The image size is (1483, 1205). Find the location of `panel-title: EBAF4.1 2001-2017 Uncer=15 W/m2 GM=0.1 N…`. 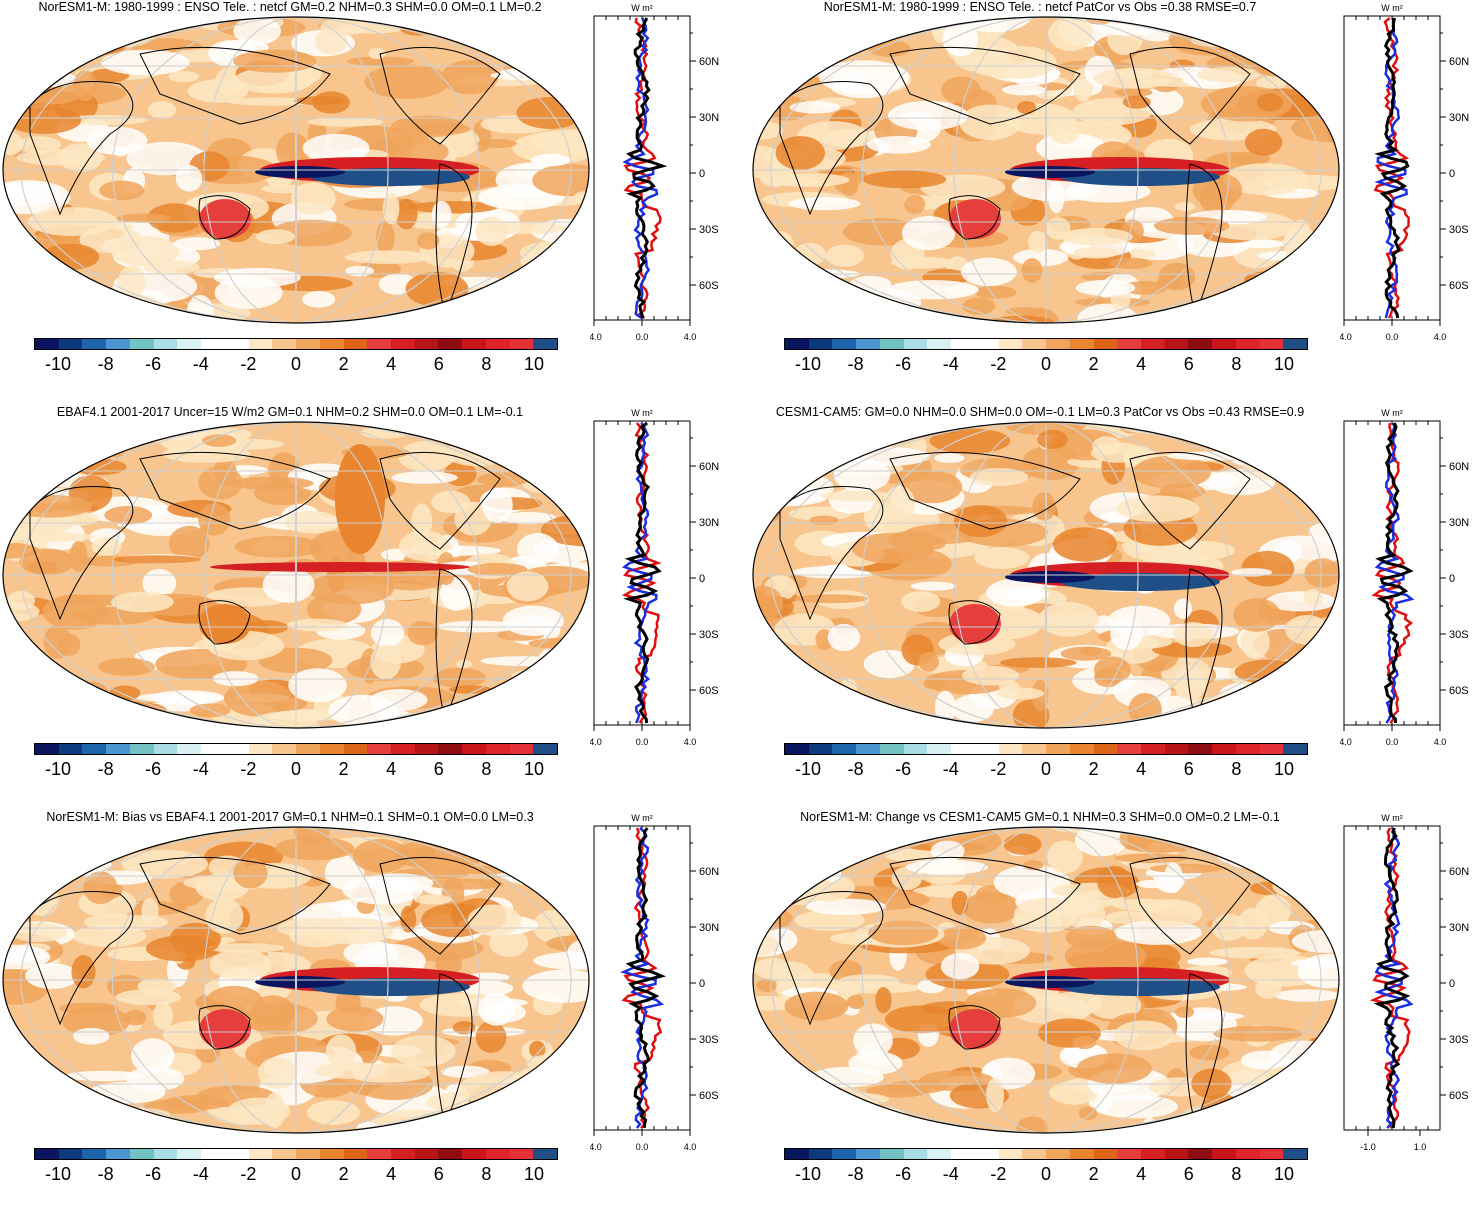

panel-title: EBAF4.1 2001-2017 Uncer=15 W/m2 GM=0.1 N… is located at coordinates (290, 412).